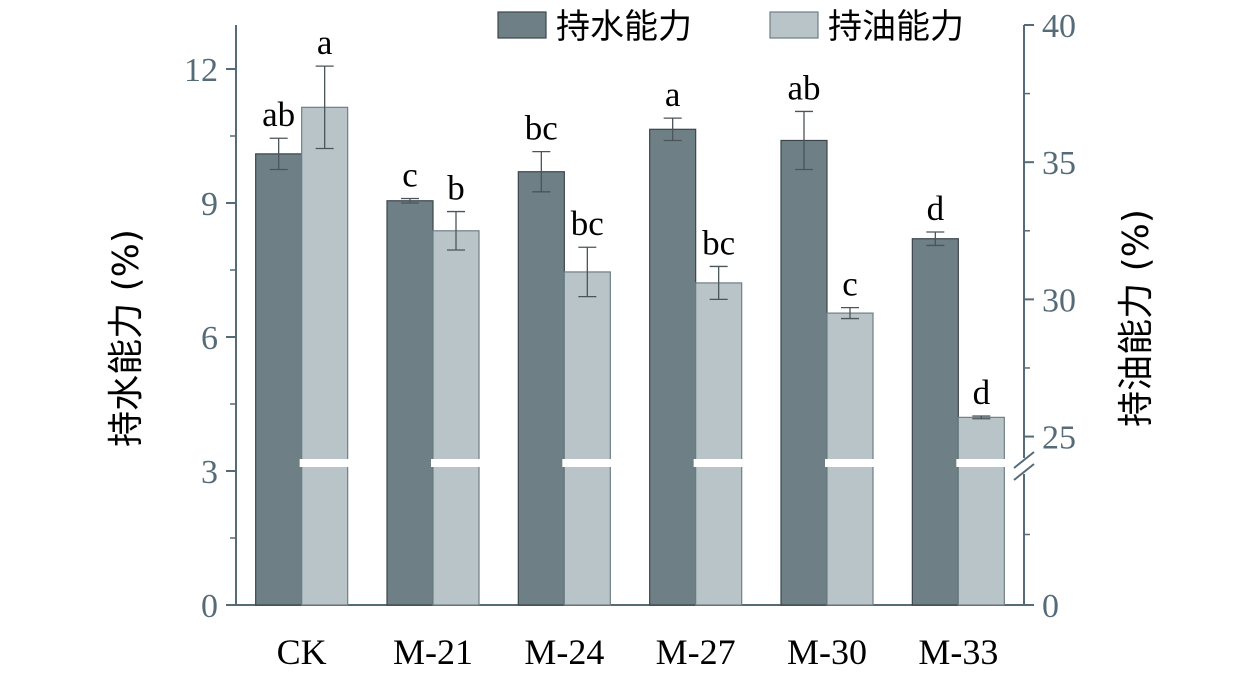 This screenshot has height=674, width=1260. I want to click on x-category-label: M-21, so click(433, 652).